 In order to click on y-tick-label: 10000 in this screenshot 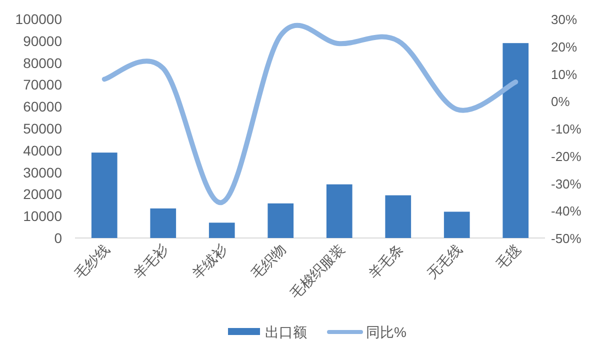, I will do `click(42, 216)`.